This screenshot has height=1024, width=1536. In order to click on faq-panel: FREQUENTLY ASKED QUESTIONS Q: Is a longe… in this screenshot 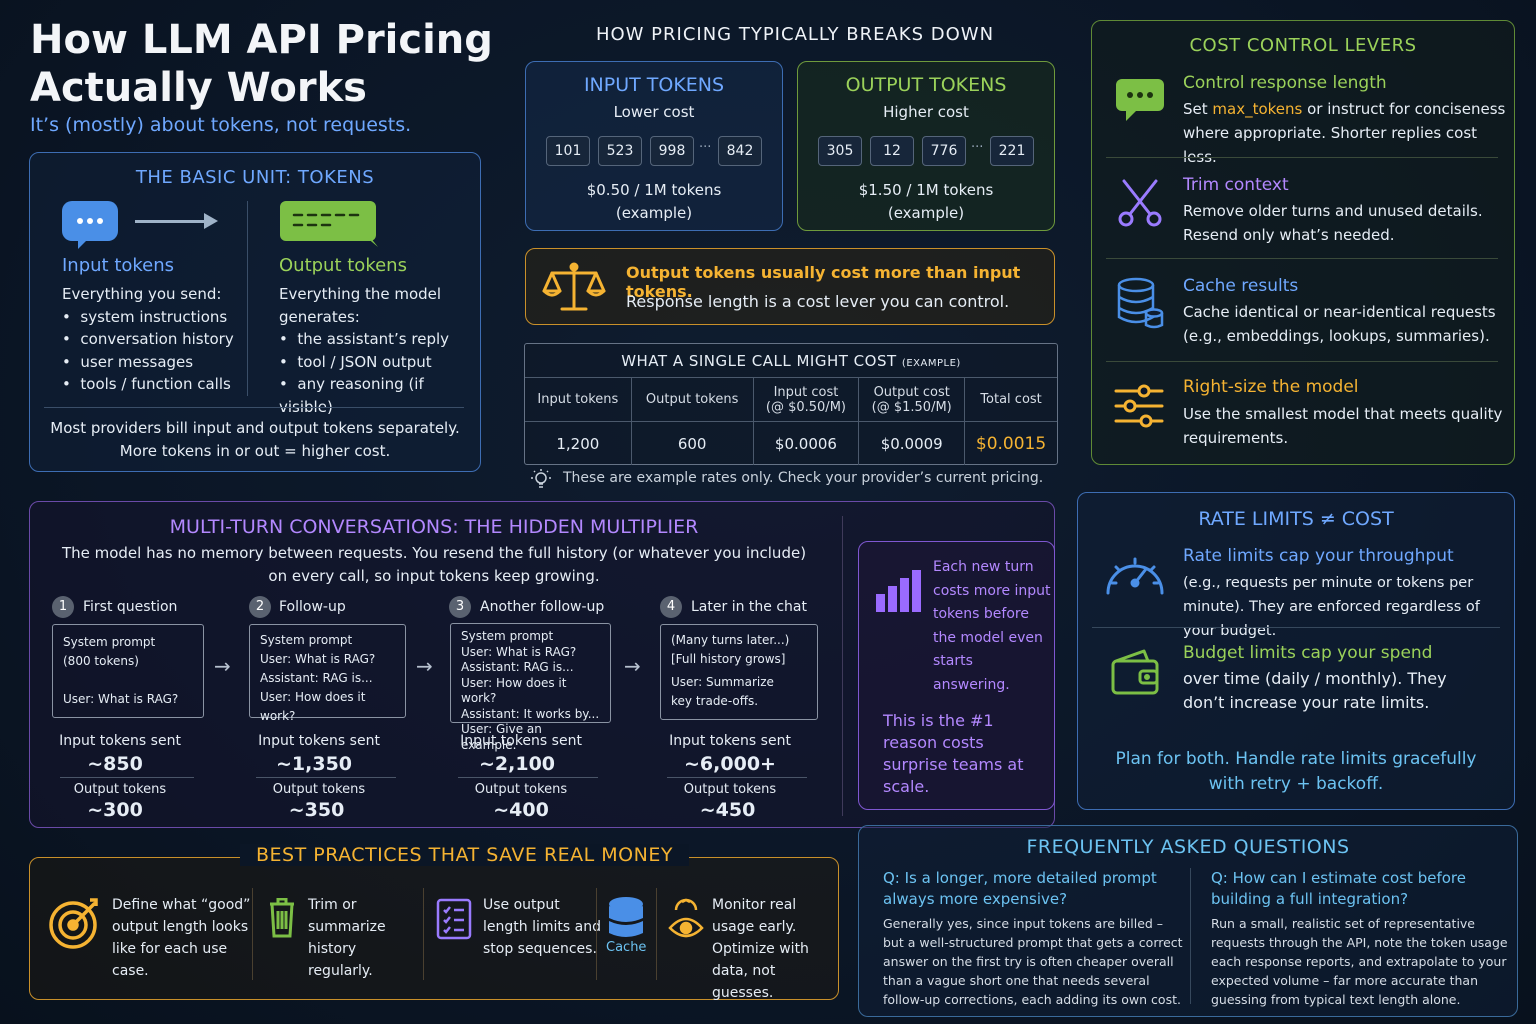, I will do `click(1188, 921)`.